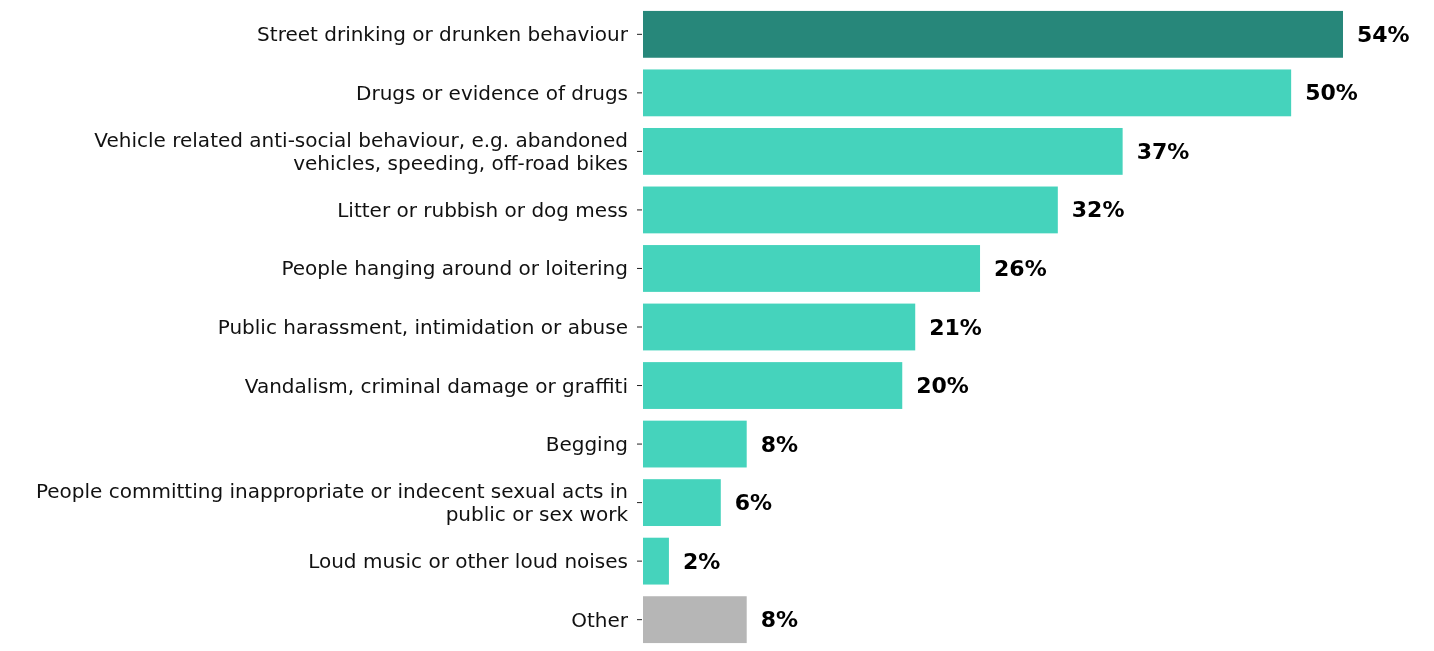  I want to click on data-label: 6%, so click(753, 503).